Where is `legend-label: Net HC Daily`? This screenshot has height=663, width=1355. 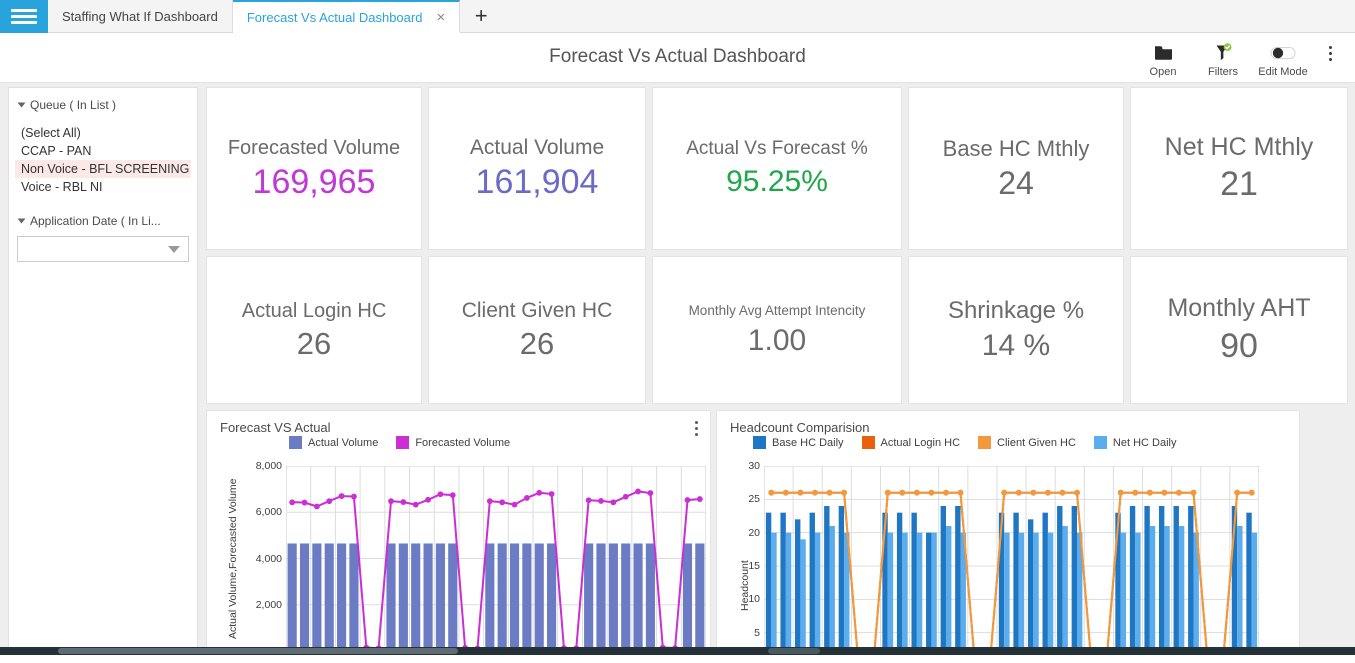
legend-label: Net HC Daily is located at coordinates (1144, 442).